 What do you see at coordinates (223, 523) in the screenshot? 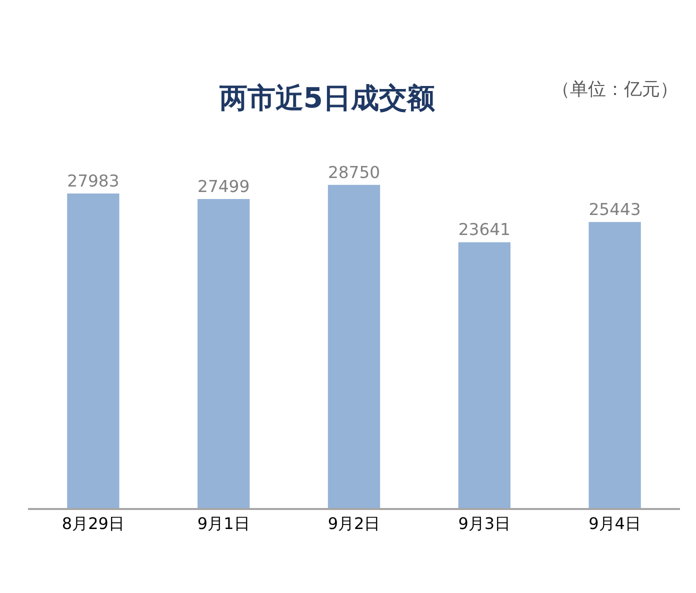
I see `x-tick-label: 9月1日` at bounding box center [223, 523].